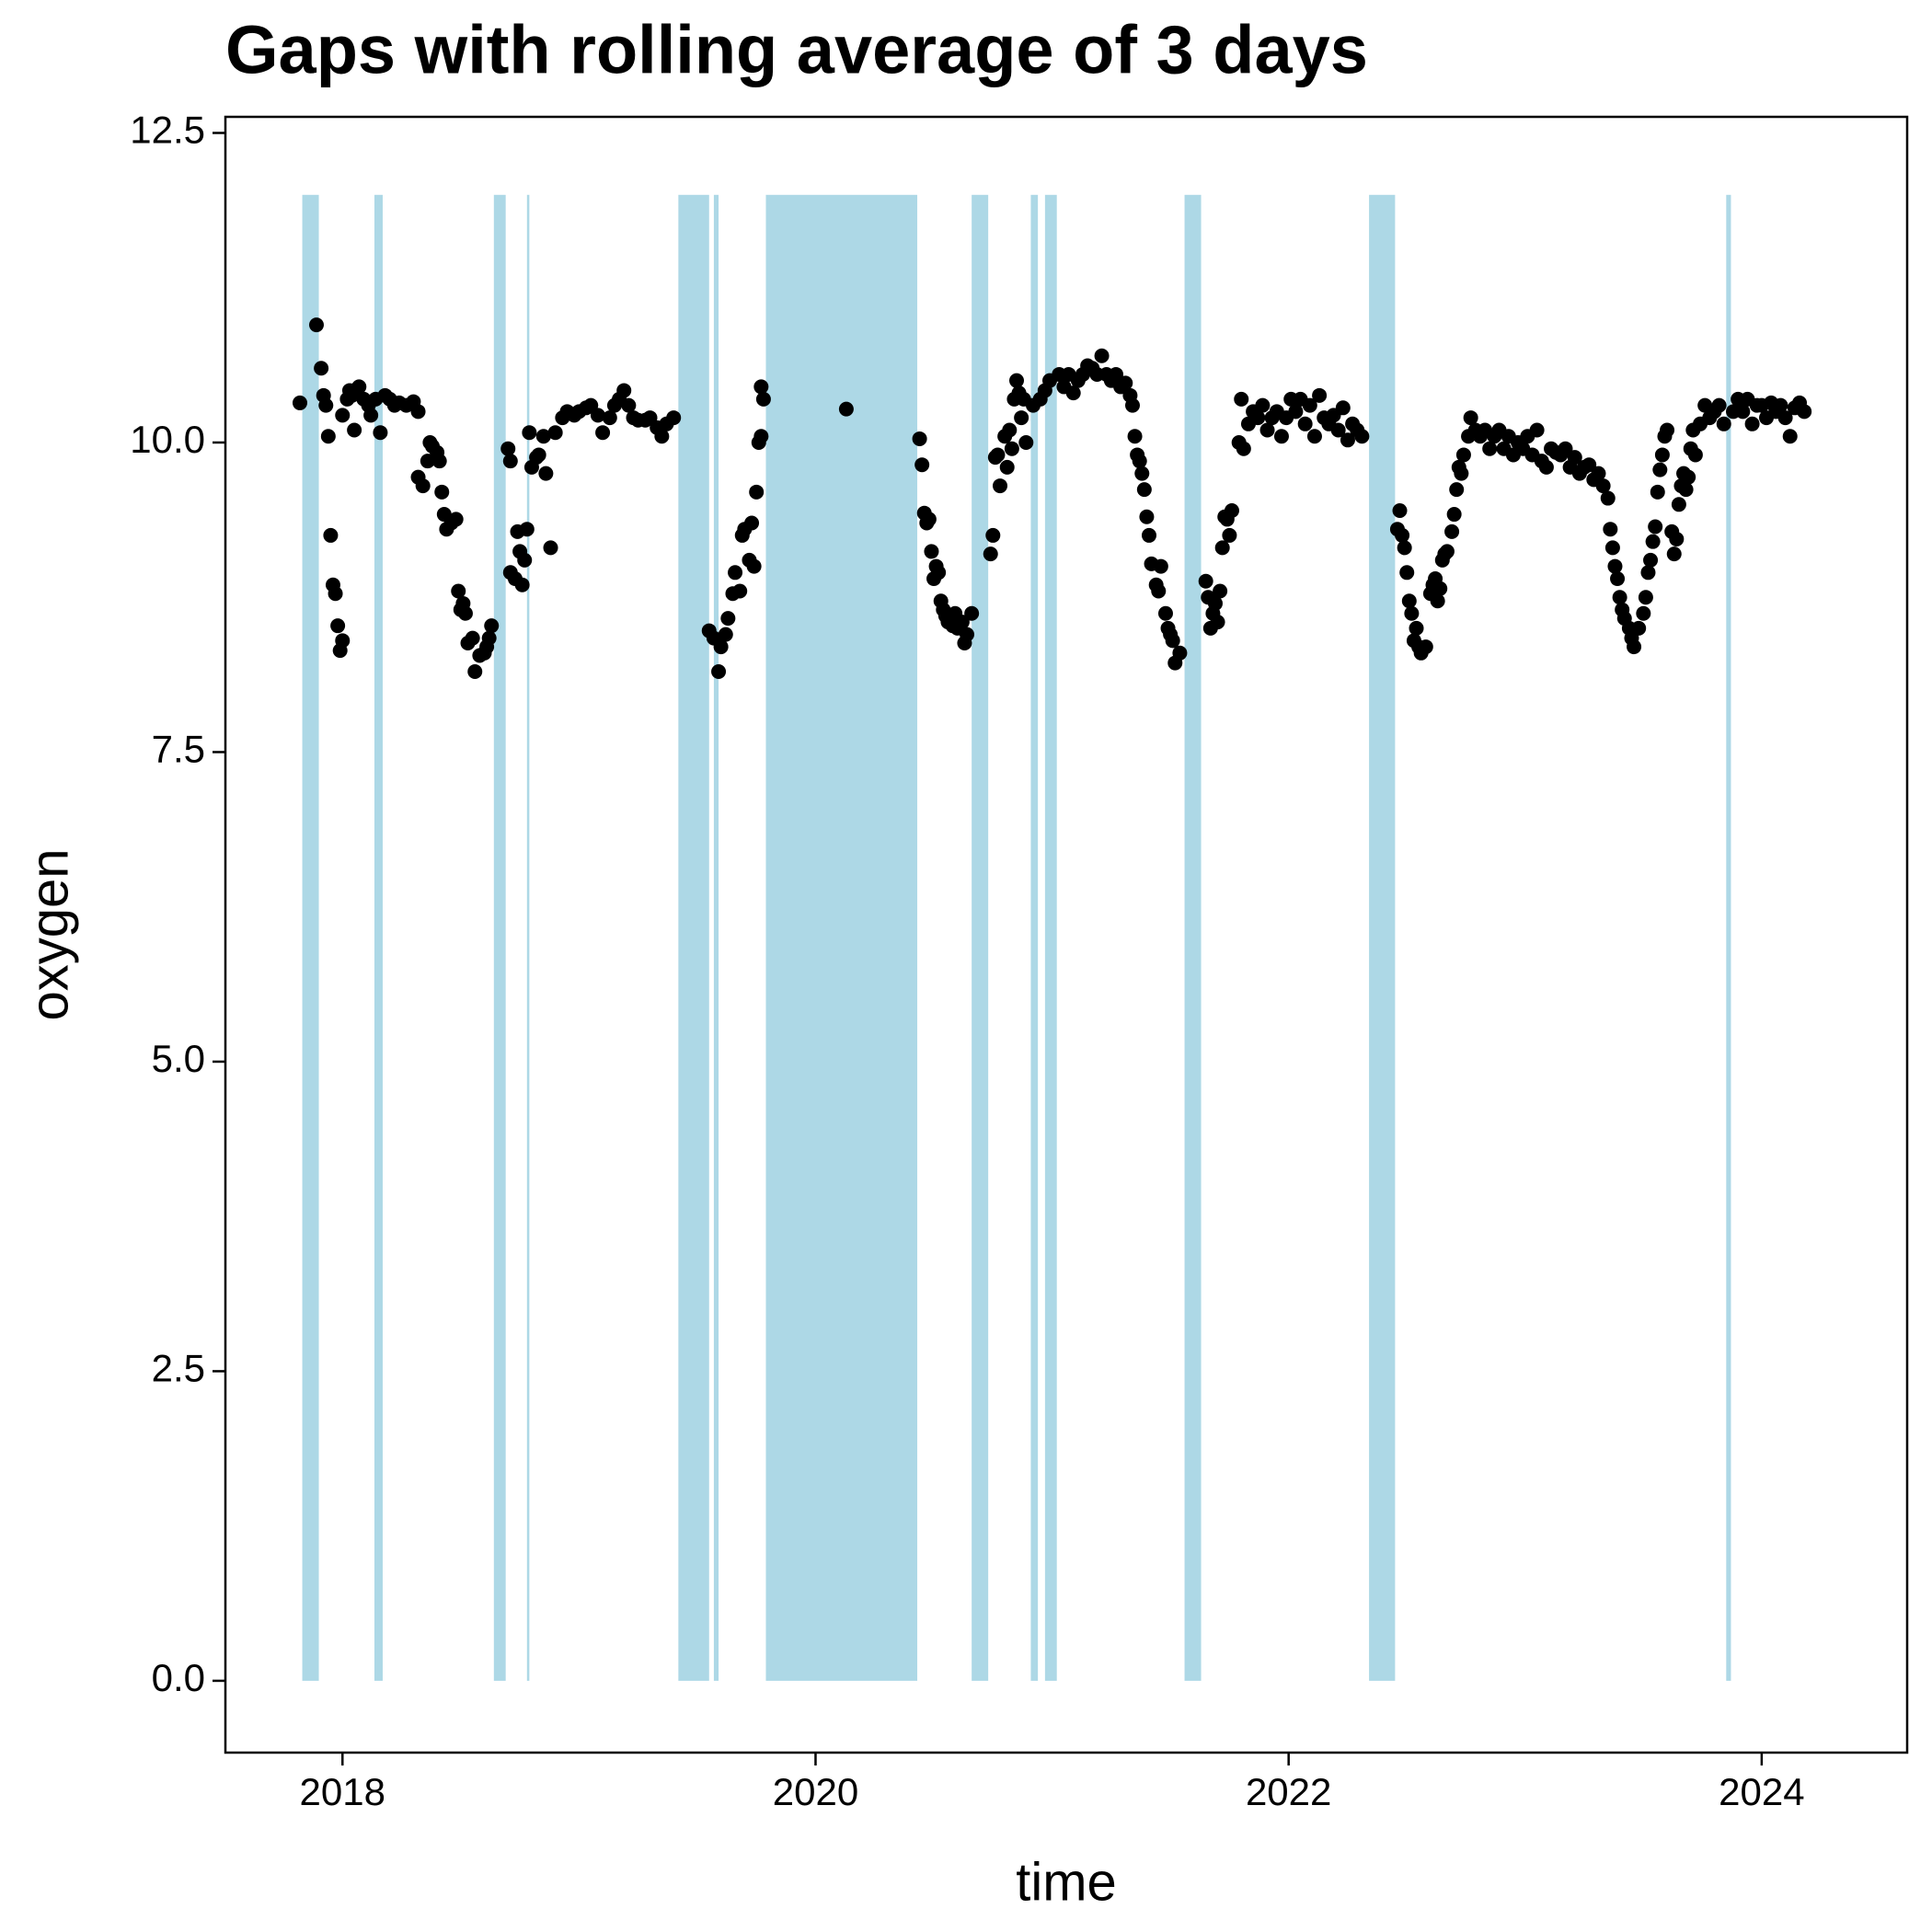  What do you see at coordinates (167, 130) in the screenshot?
I see `y-tick-label: 12.5` at bounding box center [167, 130].